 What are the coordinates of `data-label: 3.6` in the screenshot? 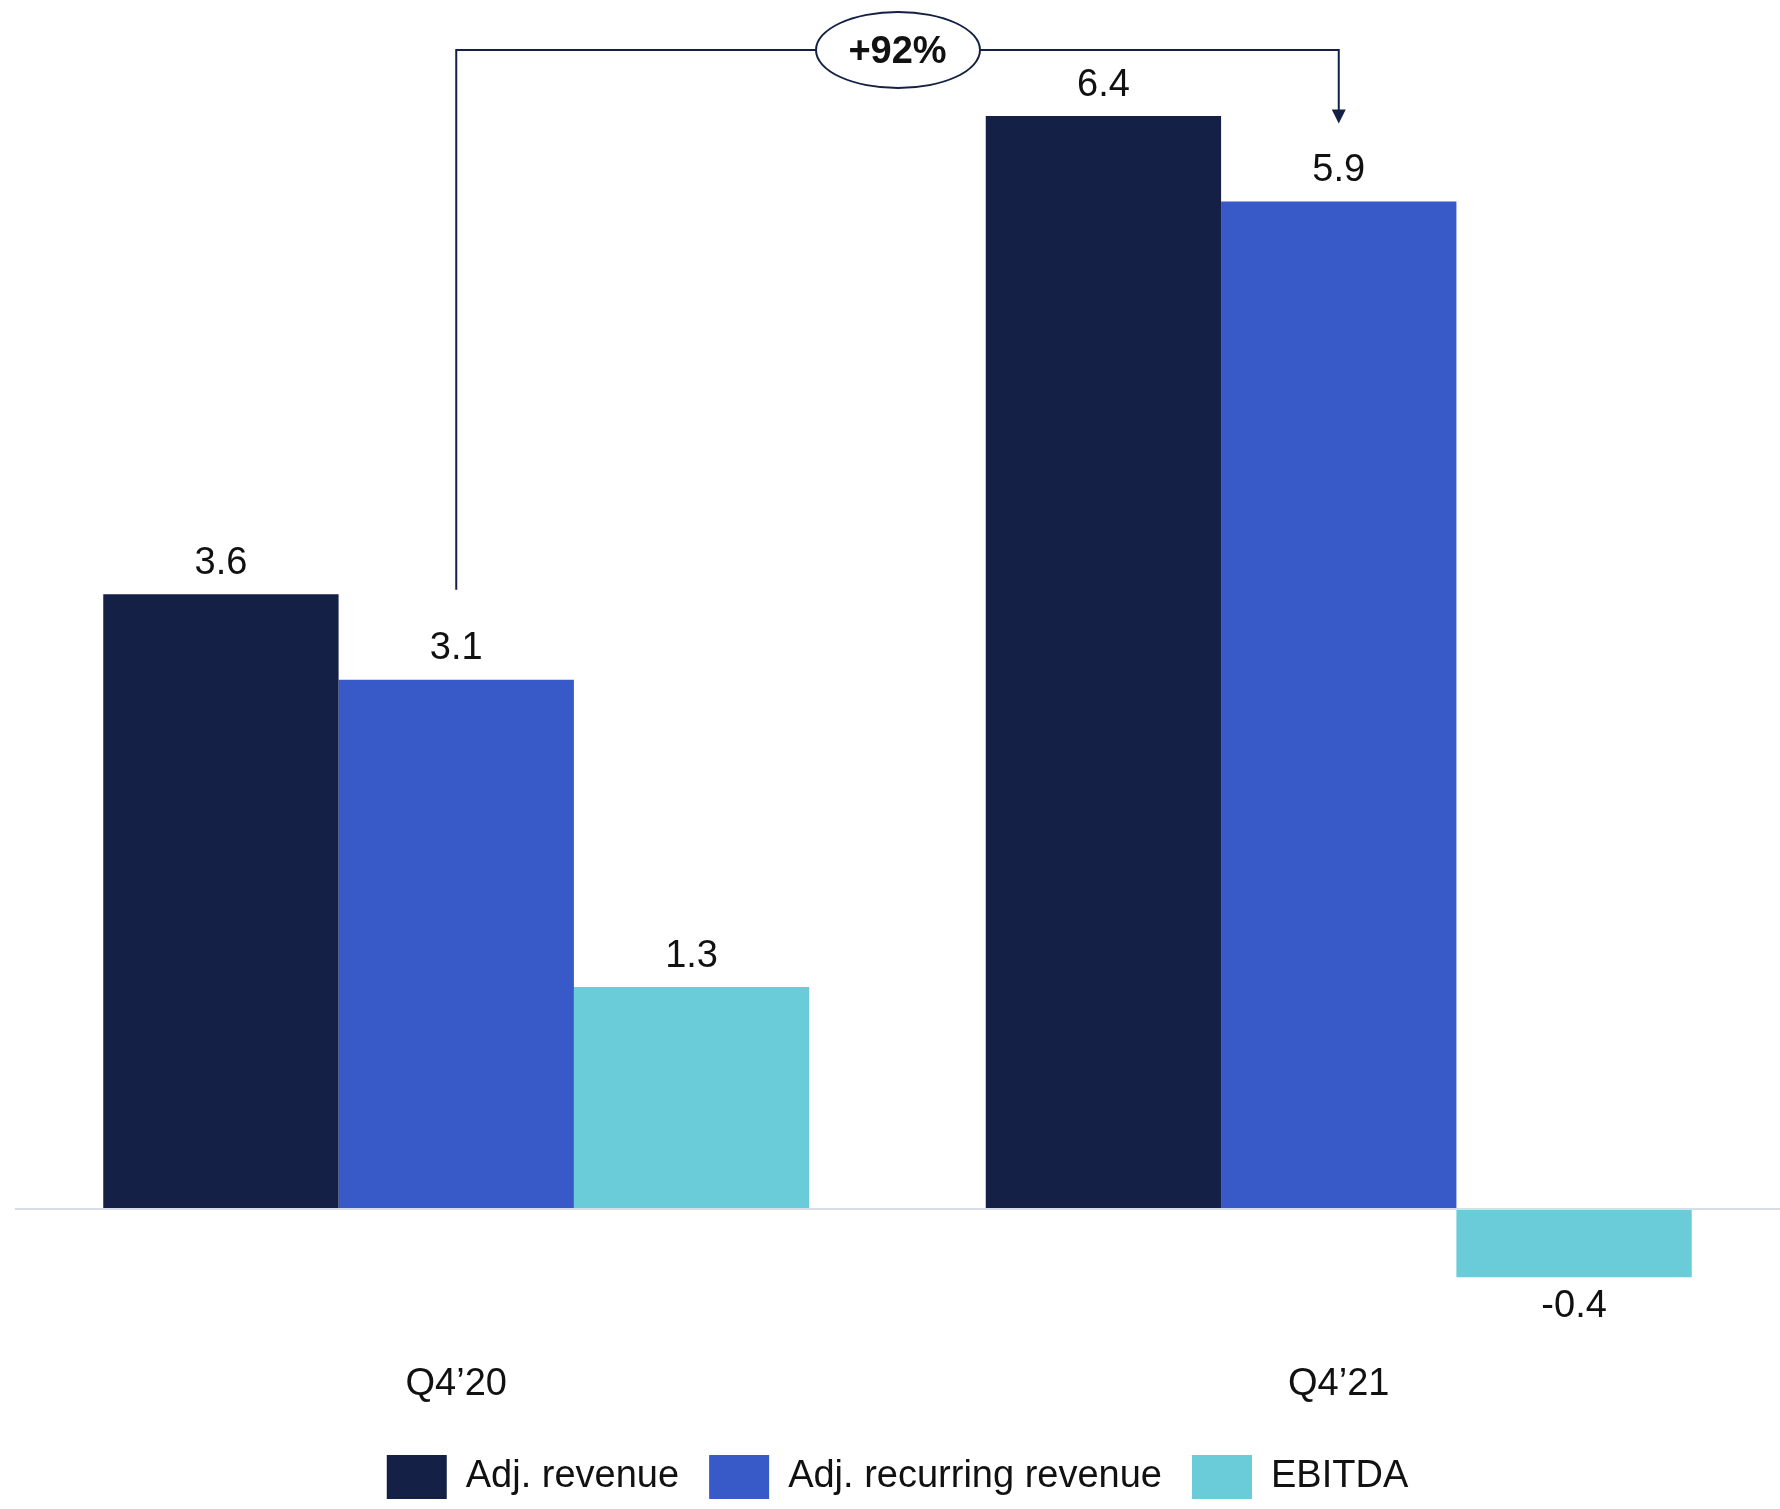 It's located at (221, 560).